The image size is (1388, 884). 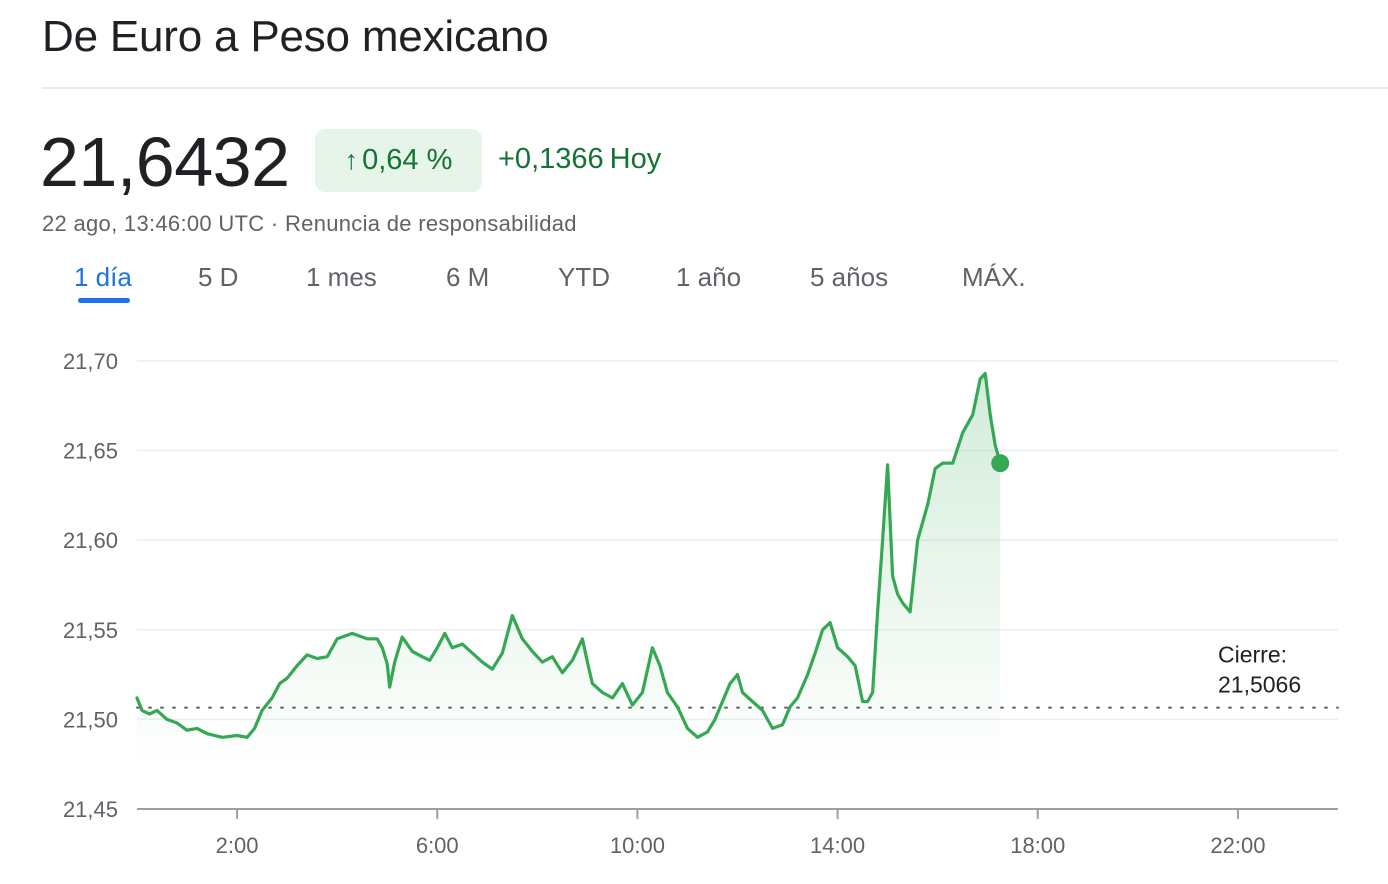 I want to click on disclaimer-link: Renuncia de responsabilidad, so click(x=430, y=223).